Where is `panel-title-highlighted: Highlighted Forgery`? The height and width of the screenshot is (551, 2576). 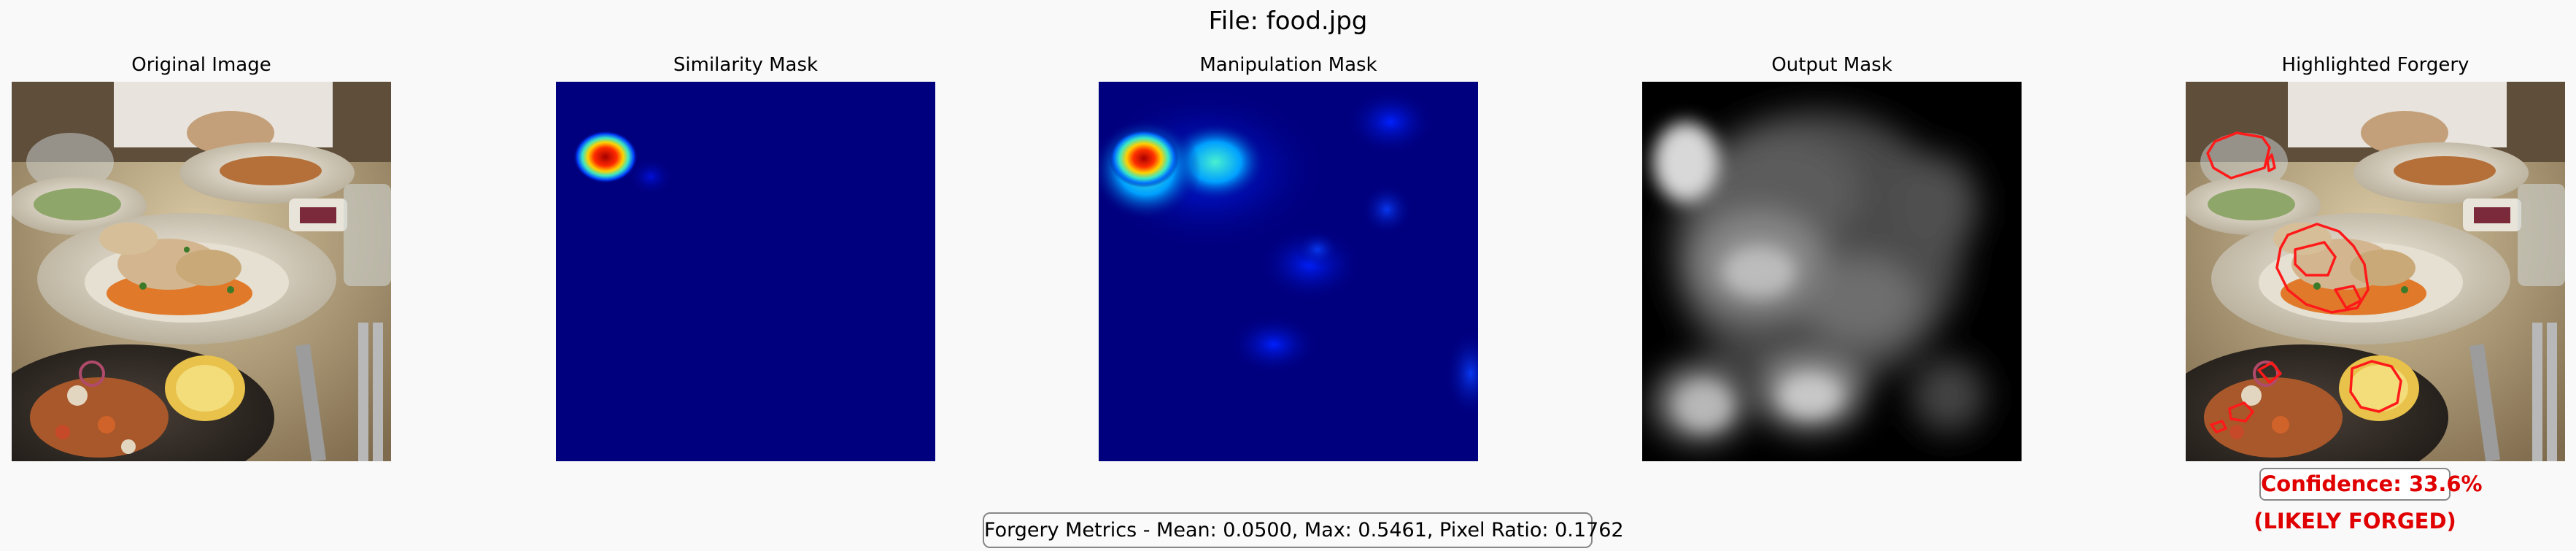 panel-title-highlighted: Highlighted Forgery is located at coordinates (2375, 65).